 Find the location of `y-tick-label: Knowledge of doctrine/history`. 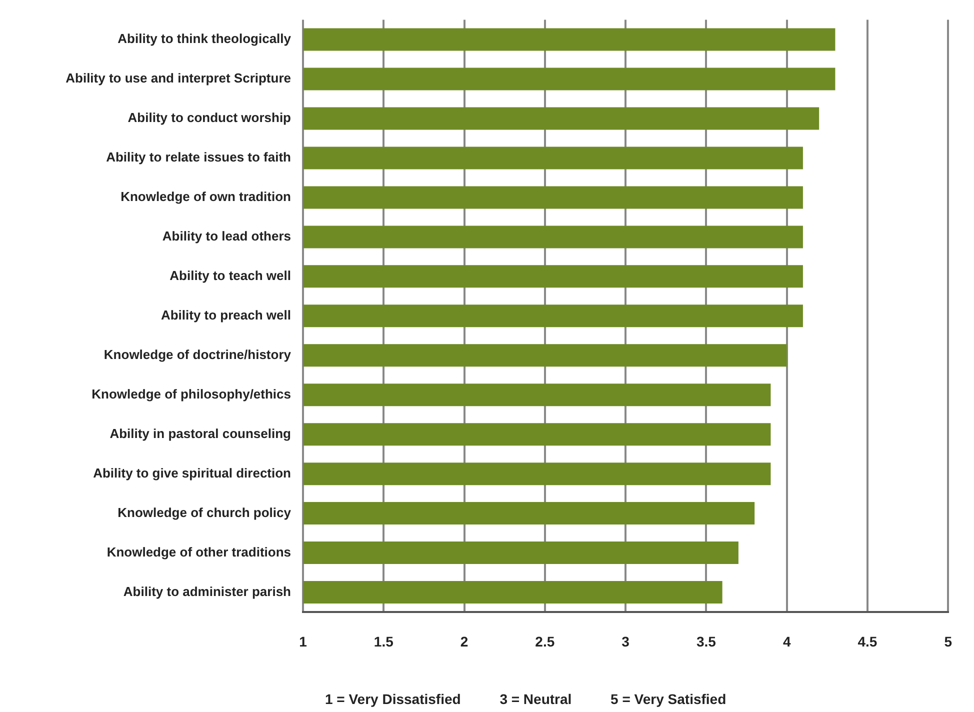

y-tick-label: Knowledge of doctrine/history is located at coordinates (198, 354).